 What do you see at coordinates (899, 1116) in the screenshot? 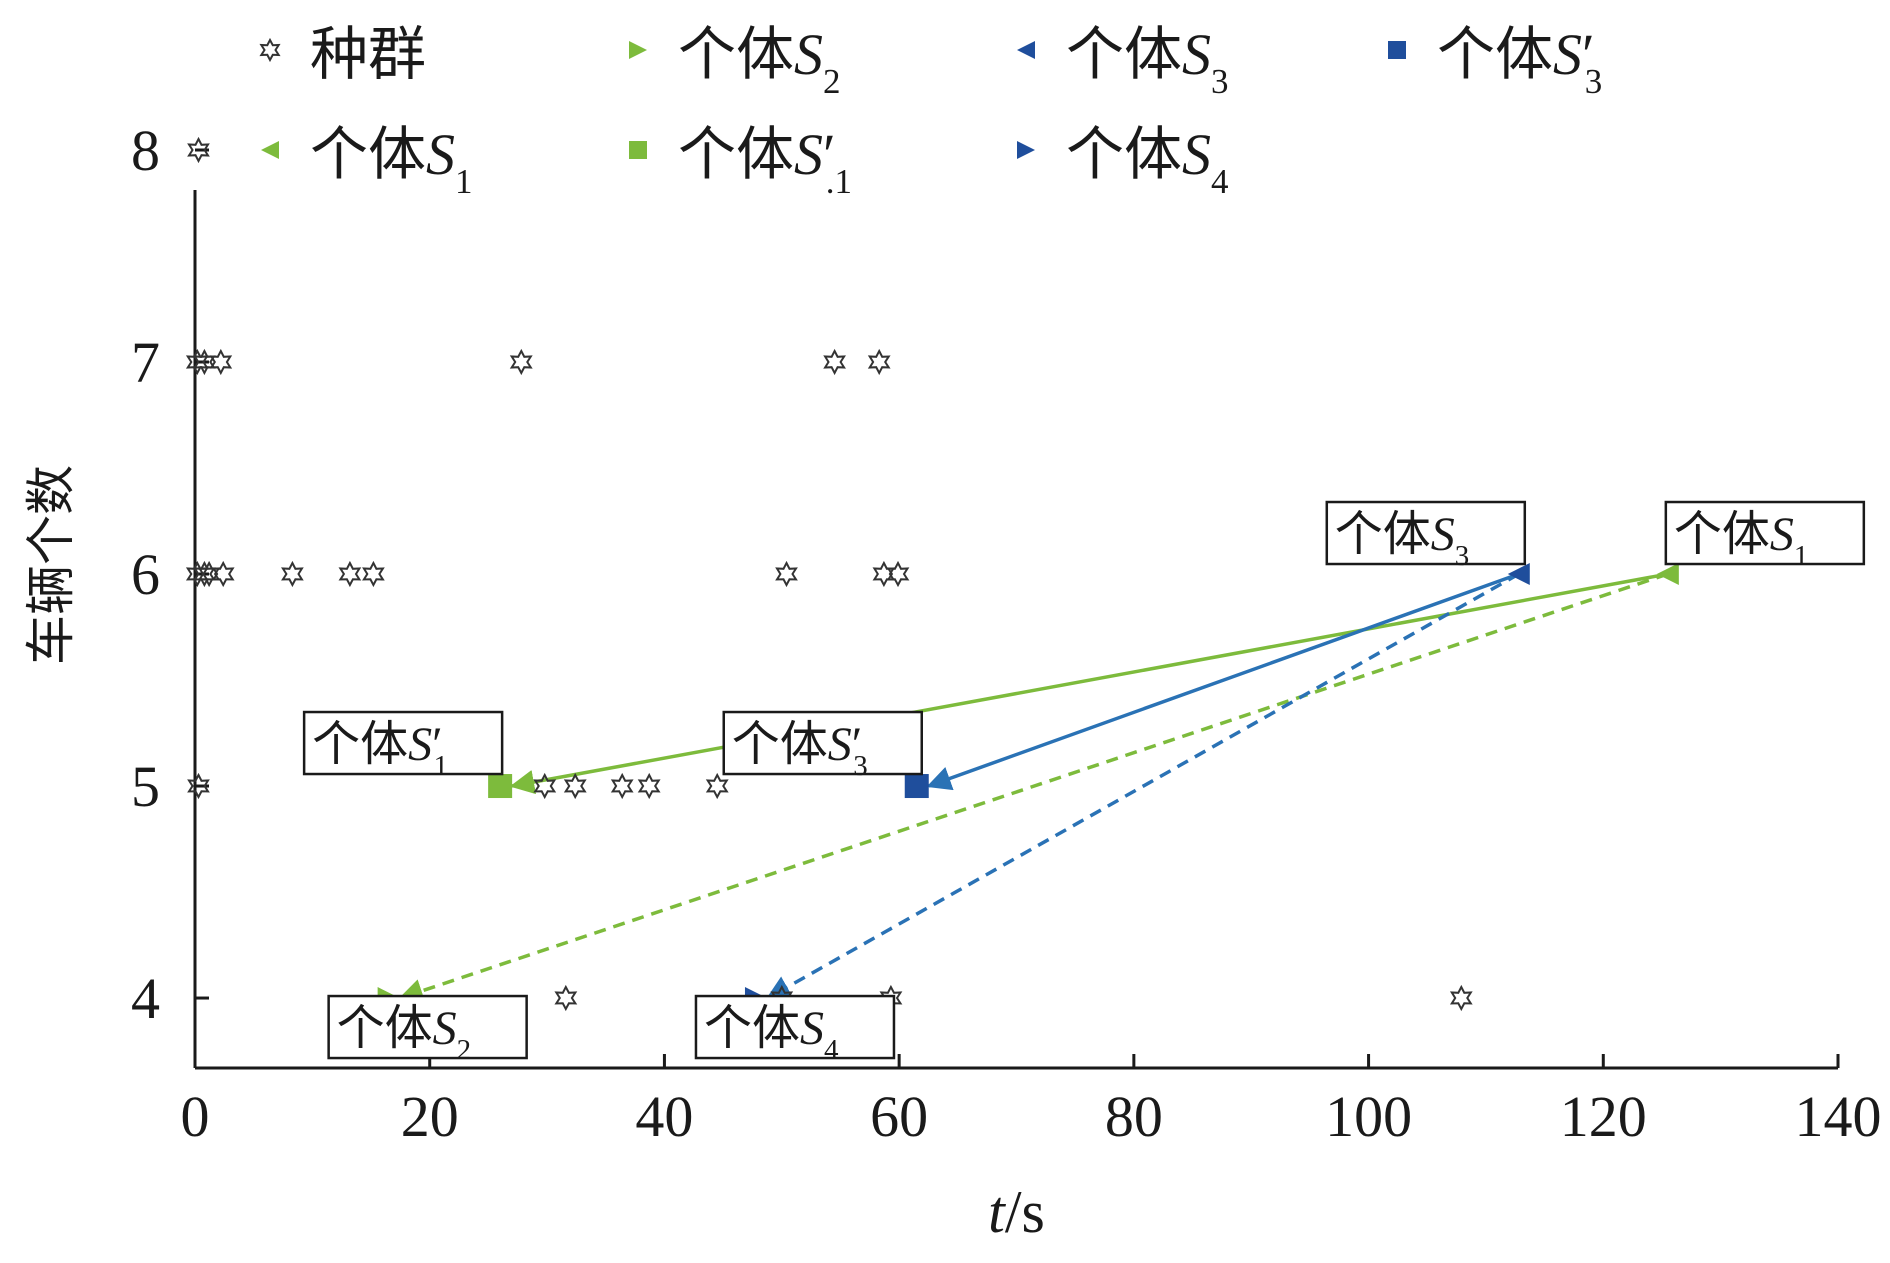
I see `x-tick-label: 60` at bounding box center [899, 1116].